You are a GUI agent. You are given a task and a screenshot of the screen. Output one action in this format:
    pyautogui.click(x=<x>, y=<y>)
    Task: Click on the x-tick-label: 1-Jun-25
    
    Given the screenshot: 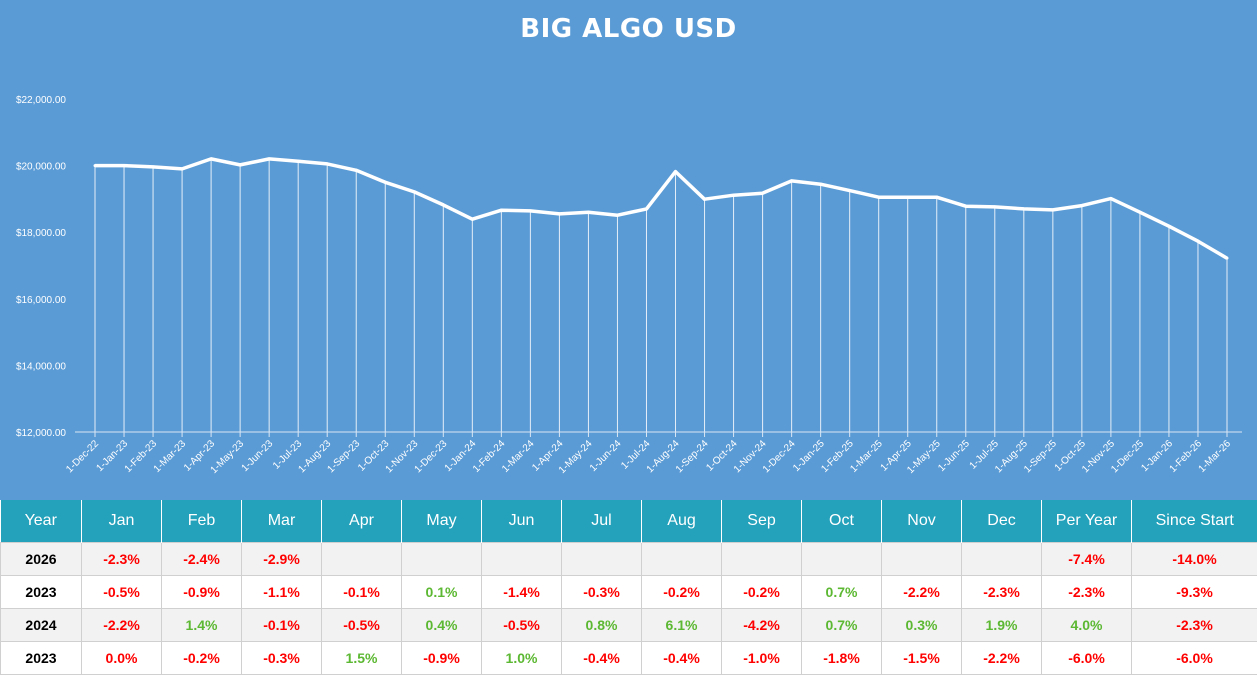 What is the action you would take?
    pyautogui.click(x=954, y=456)
    